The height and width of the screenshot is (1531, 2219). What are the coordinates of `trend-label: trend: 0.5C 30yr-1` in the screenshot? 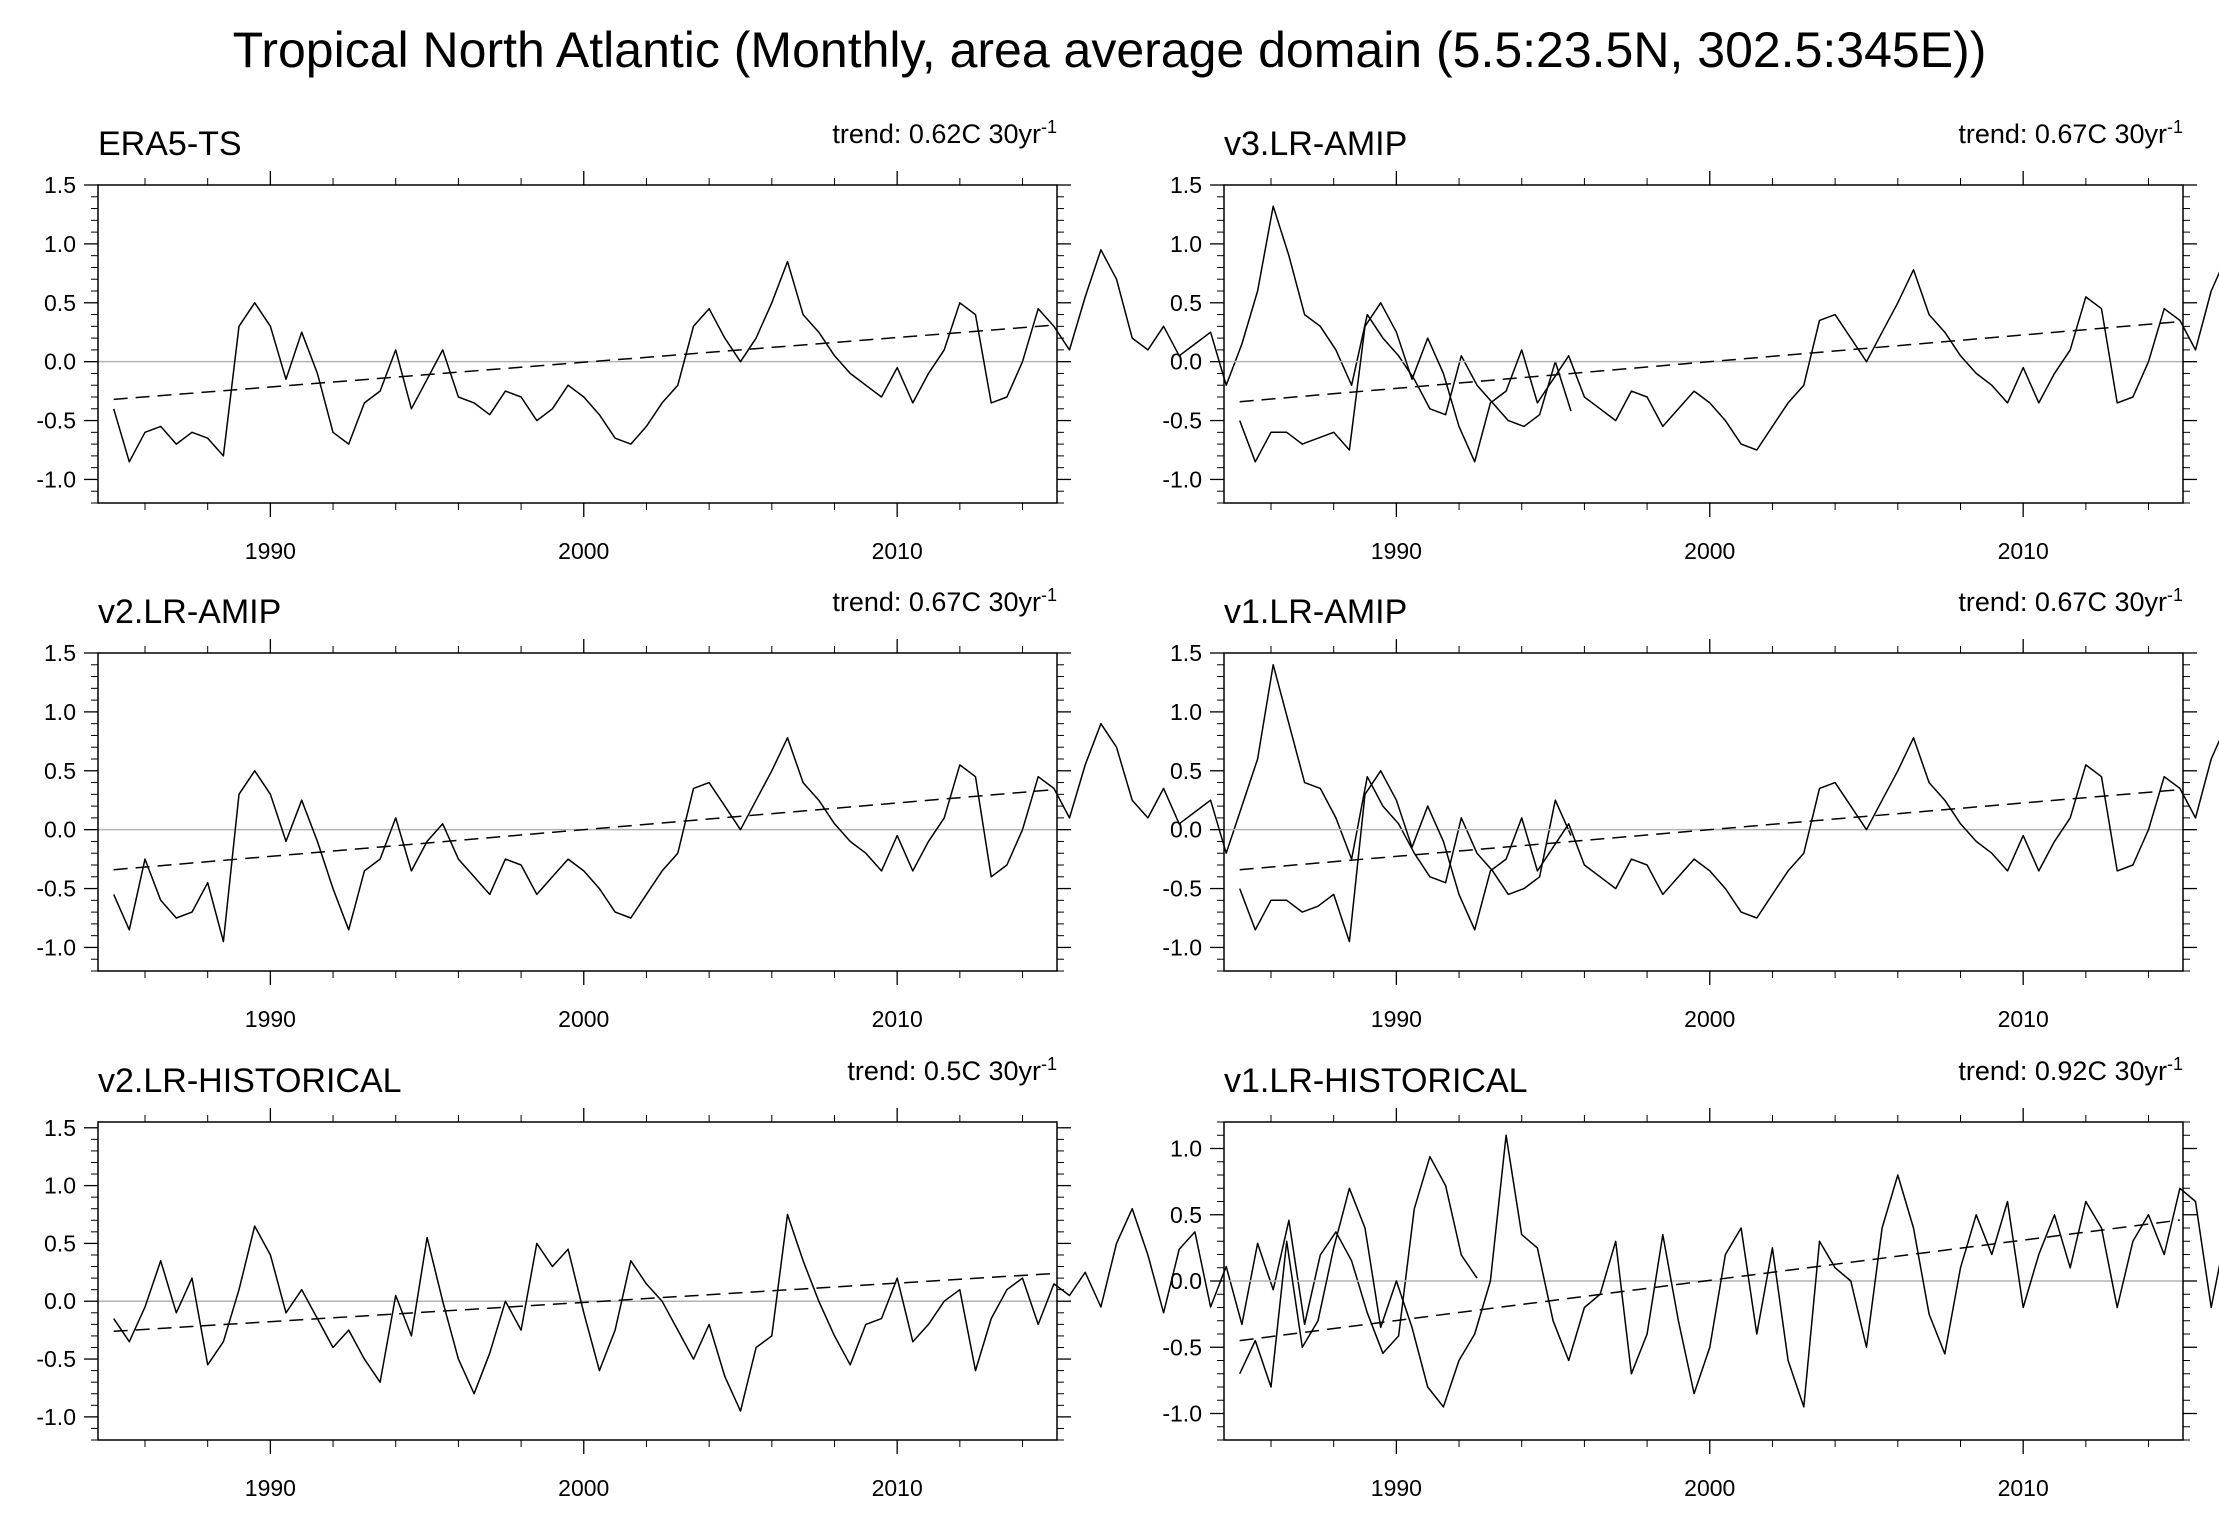 It's located at (952, 1070).